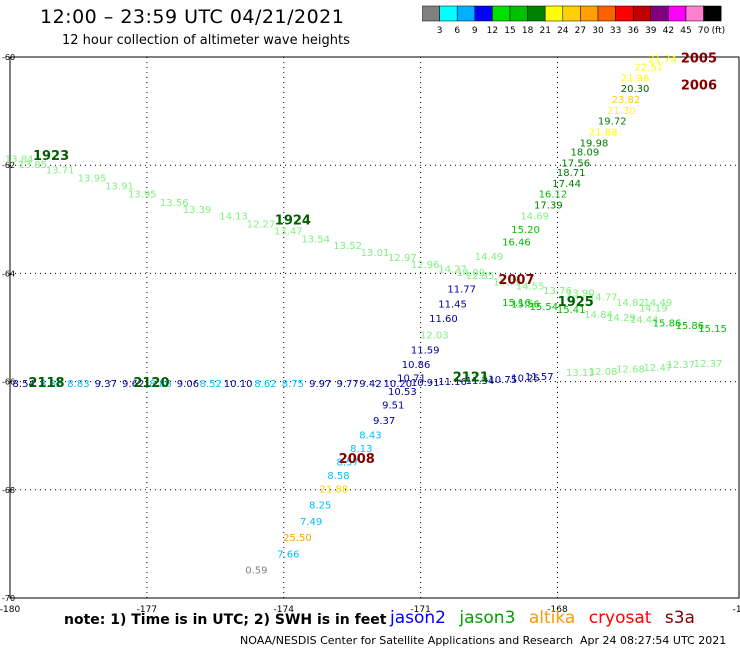  I want to click on swh-data-point: 14.27, so click(452, 269).